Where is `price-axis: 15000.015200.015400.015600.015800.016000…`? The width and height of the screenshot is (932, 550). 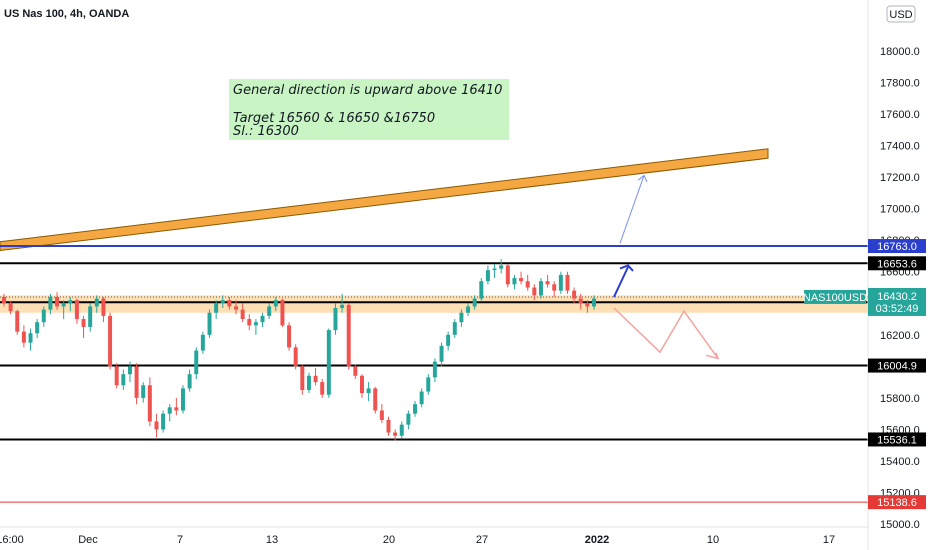 price-axis: 15000.015200.015400.015600.015800.016000… is located at coordinates (899, 275).